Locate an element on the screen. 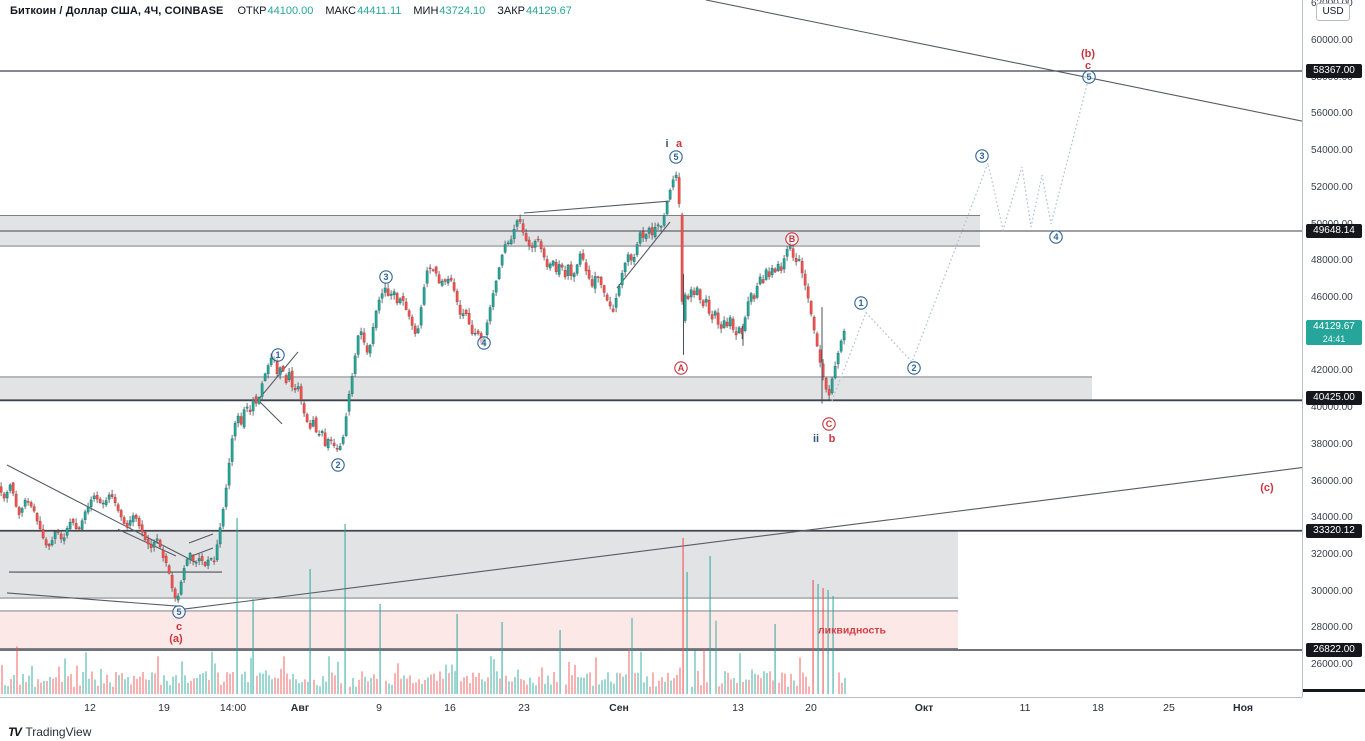 This screenshot has height=741, width=1365. time-label-23: 23 is located at coordinates (524, 708).